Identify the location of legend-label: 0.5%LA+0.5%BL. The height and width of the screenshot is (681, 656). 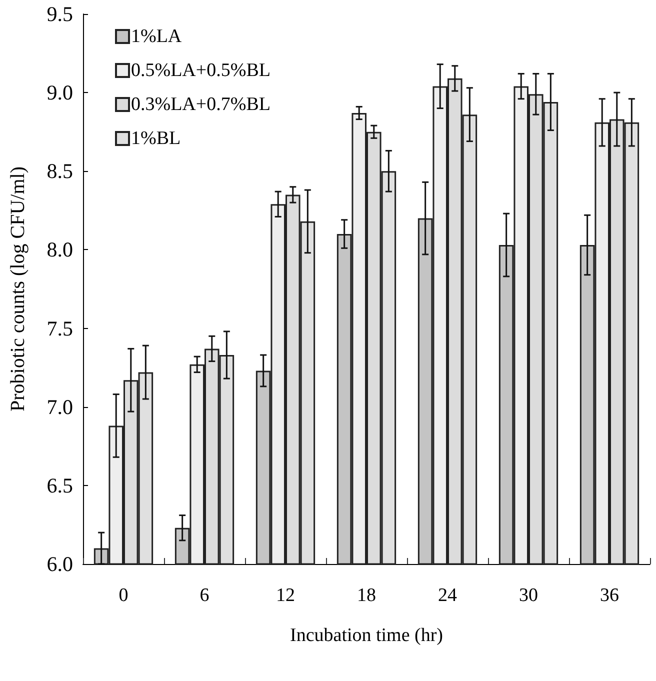
(200, 70).